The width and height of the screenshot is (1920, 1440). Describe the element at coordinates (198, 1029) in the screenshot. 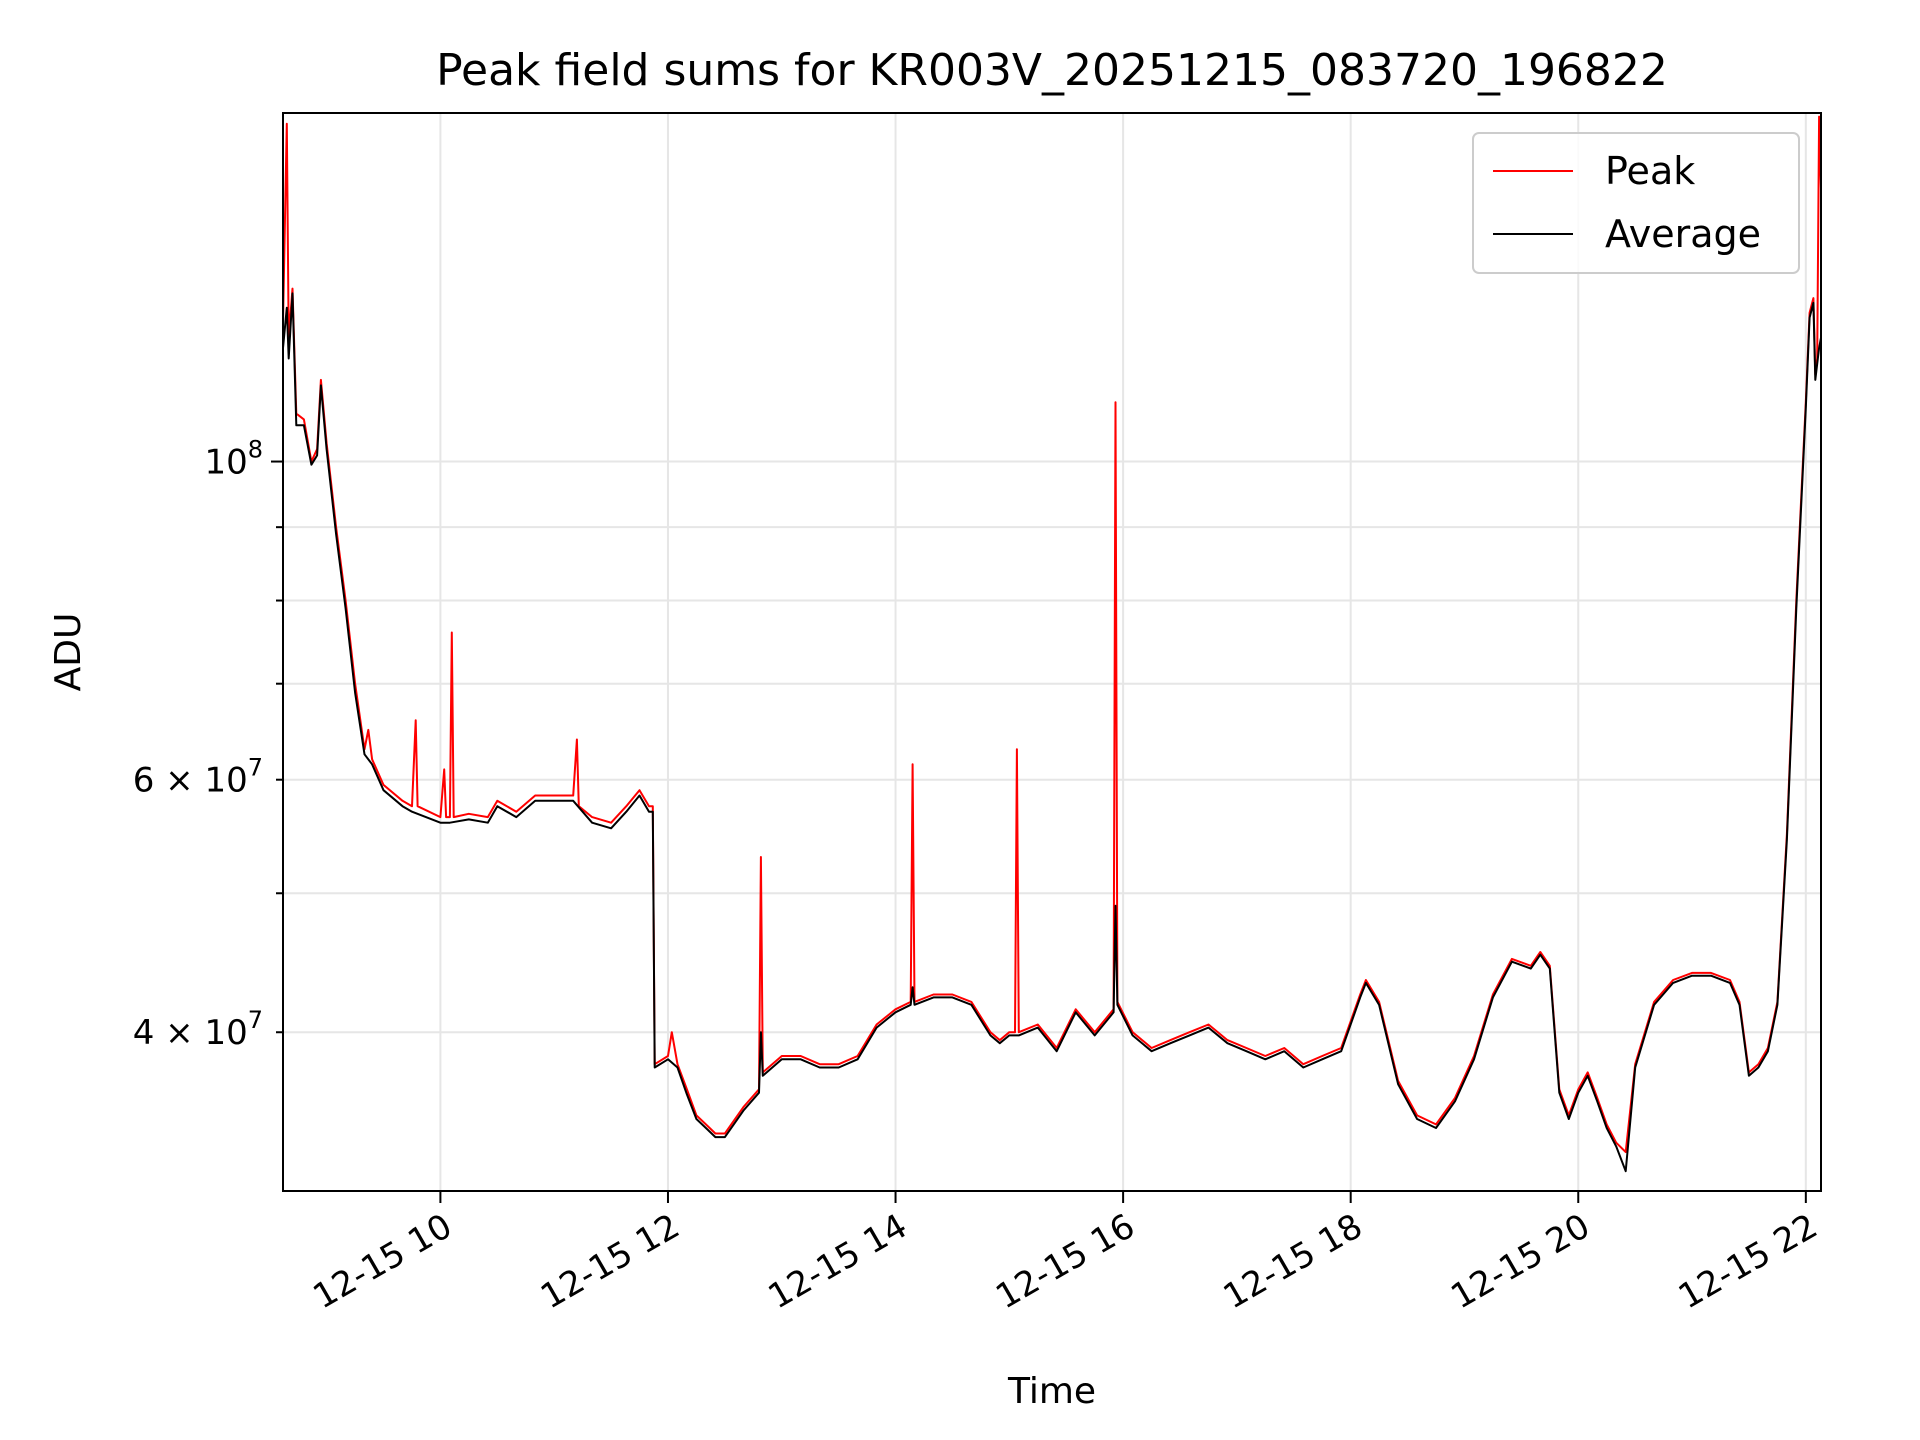

I see `y-tick-label: 4 × 107` at that location.